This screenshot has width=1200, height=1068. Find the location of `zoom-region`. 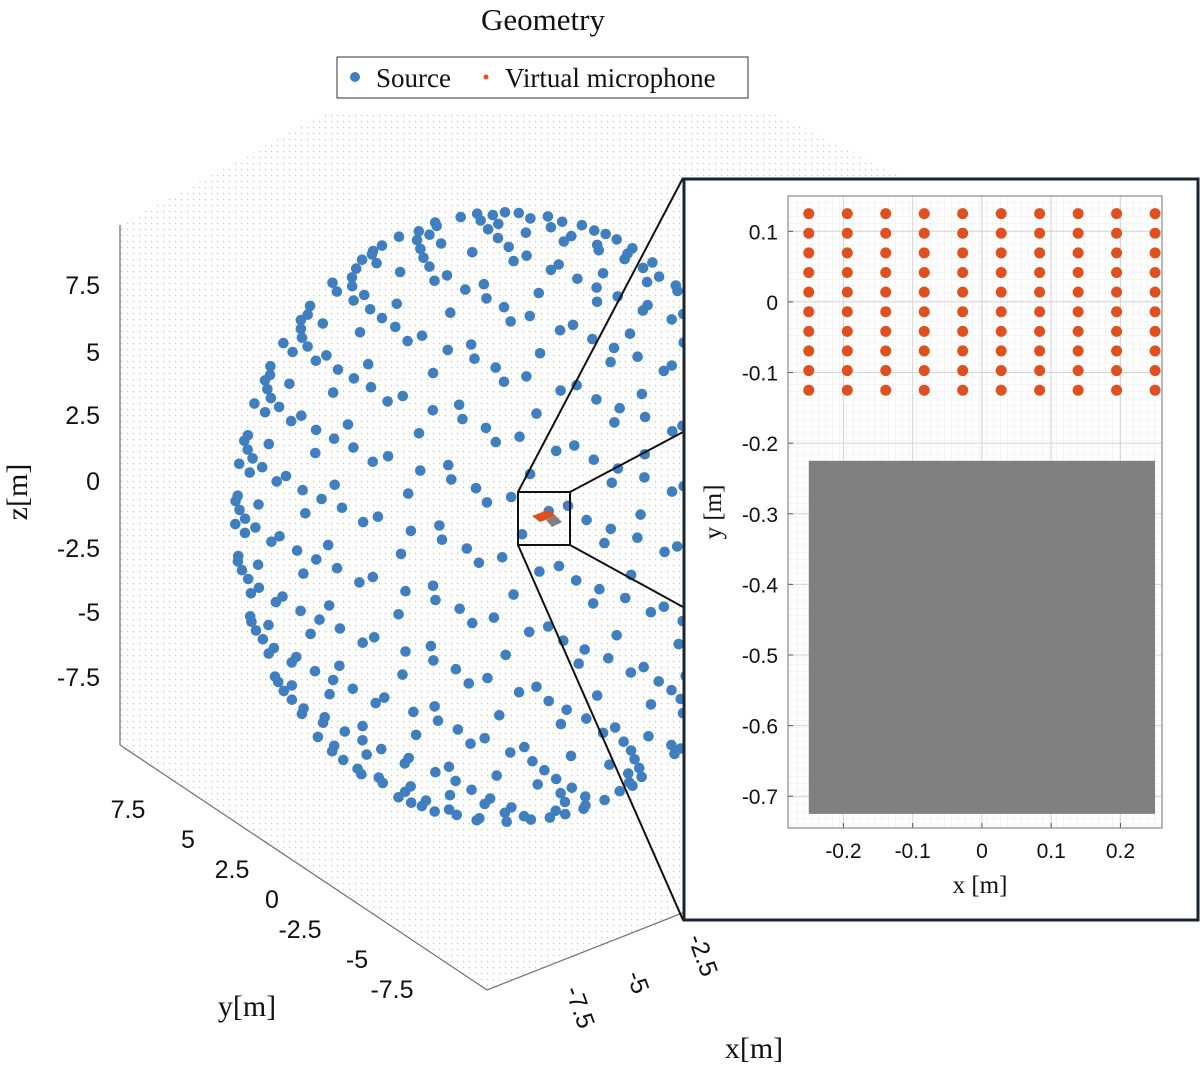

zoom-region is located at coordinates (600, 549).